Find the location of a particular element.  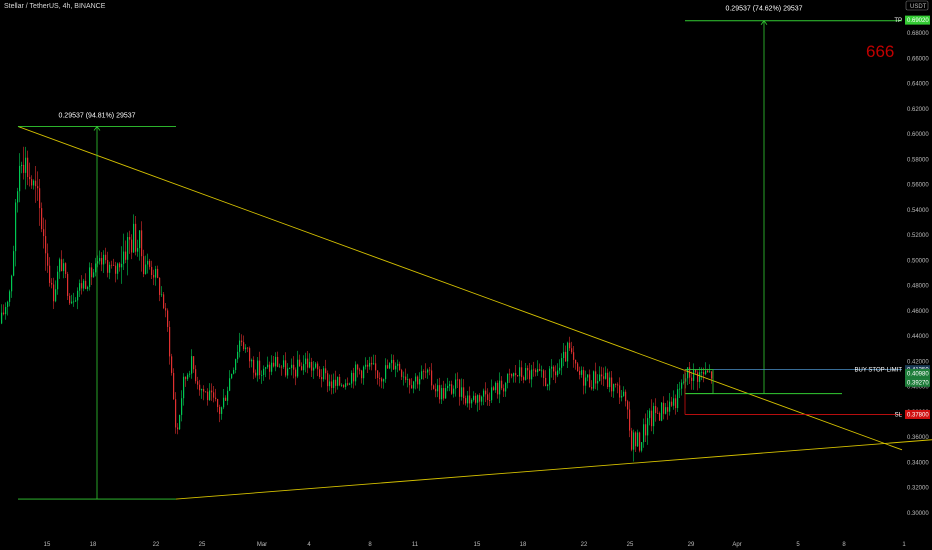

time-axis: 15 18 22 25 Mar 4 8 11 15 18 22 25 29 Apr 5 8 1 is located at coordinates (475, 545).